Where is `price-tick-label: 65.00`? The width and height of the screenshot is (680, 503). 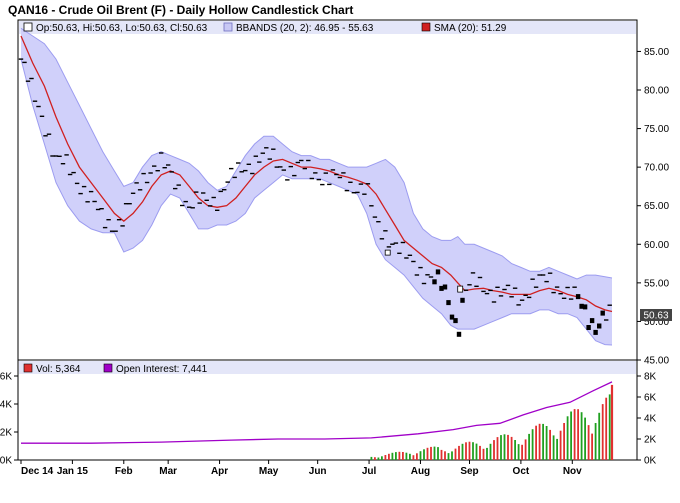 price-tick-label: 65.00 is located at coordinates (656, 206).